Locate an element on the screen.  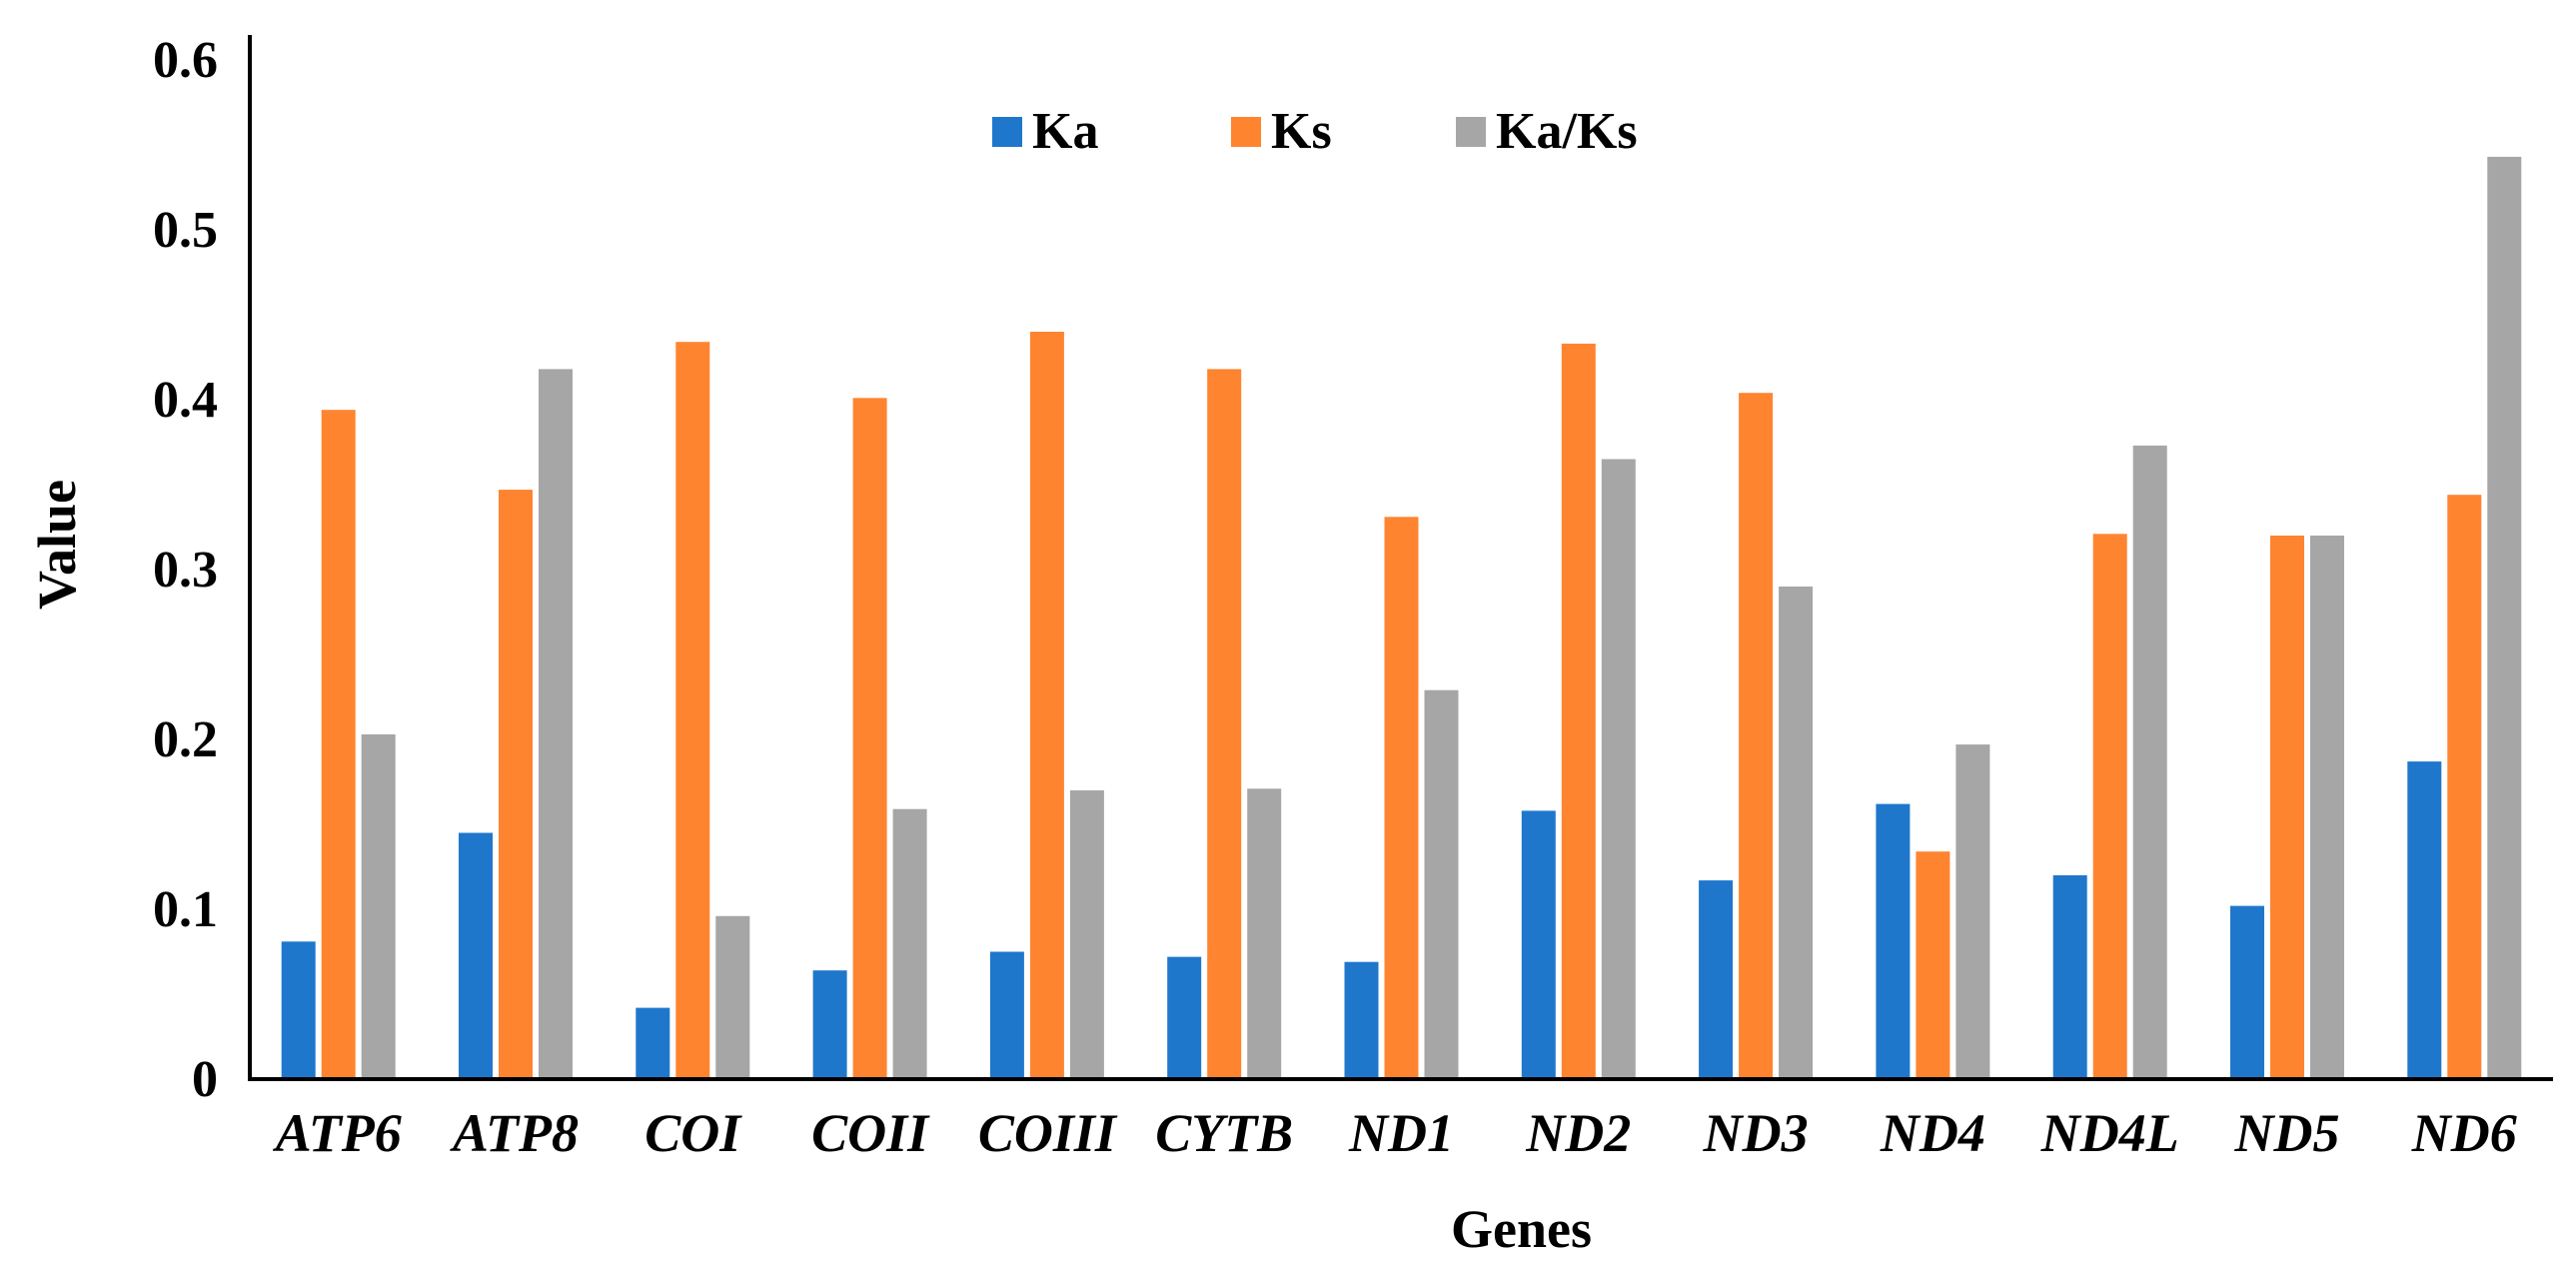
bar-ka-ks-nd1 is located at coordinates (1441, 884).